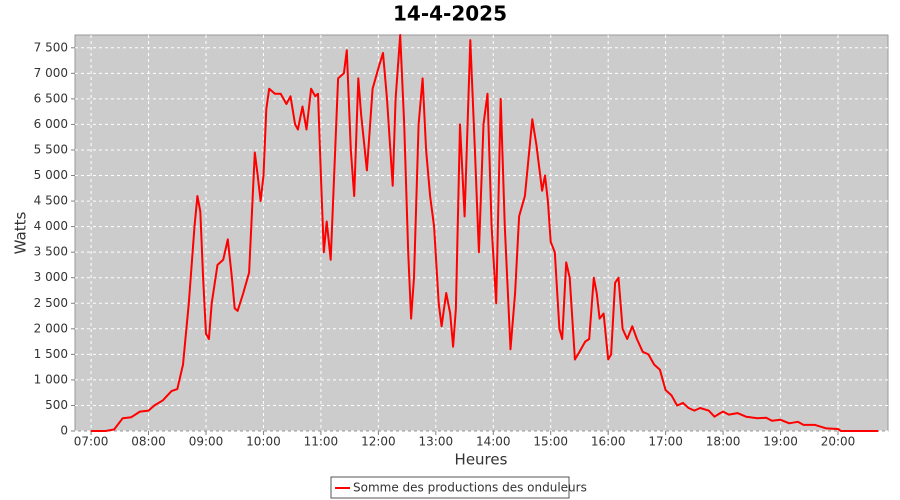 The width and height of the screenshot is (900, 500). Describe the element at coordinates (608, 442) in the screenshot. I see `x-tick-label: 16:00` at that location.